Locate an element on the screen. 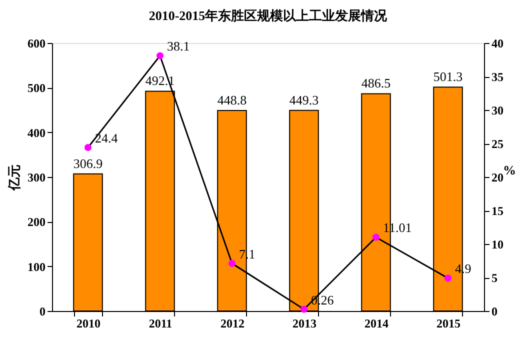  y2-axis-title: % is located at coordinates (509, 170).